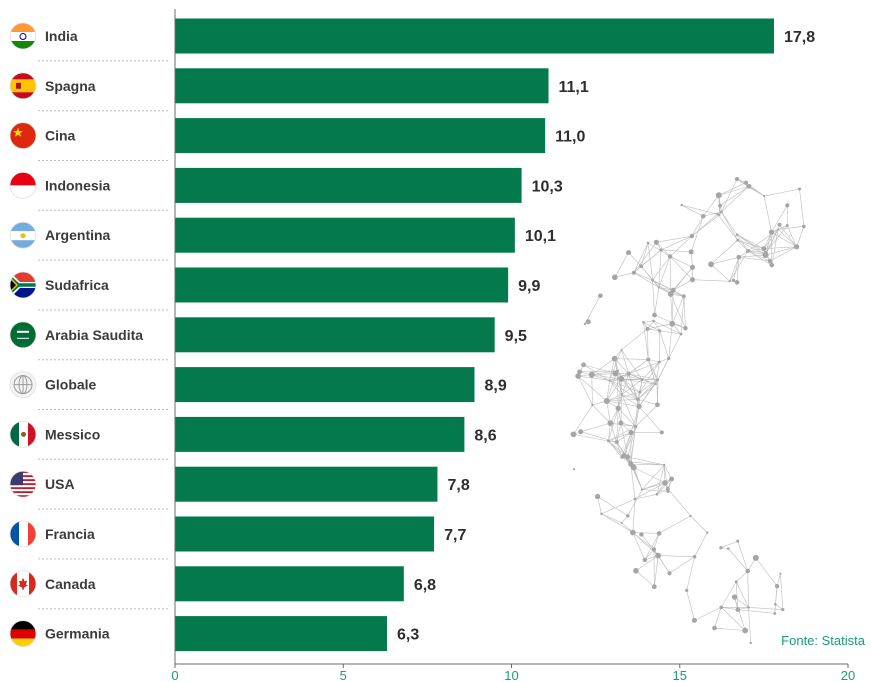  Describe the element at coordinates (848, 675) in the screenshot. I see `x-tick-label: 20` at that location.